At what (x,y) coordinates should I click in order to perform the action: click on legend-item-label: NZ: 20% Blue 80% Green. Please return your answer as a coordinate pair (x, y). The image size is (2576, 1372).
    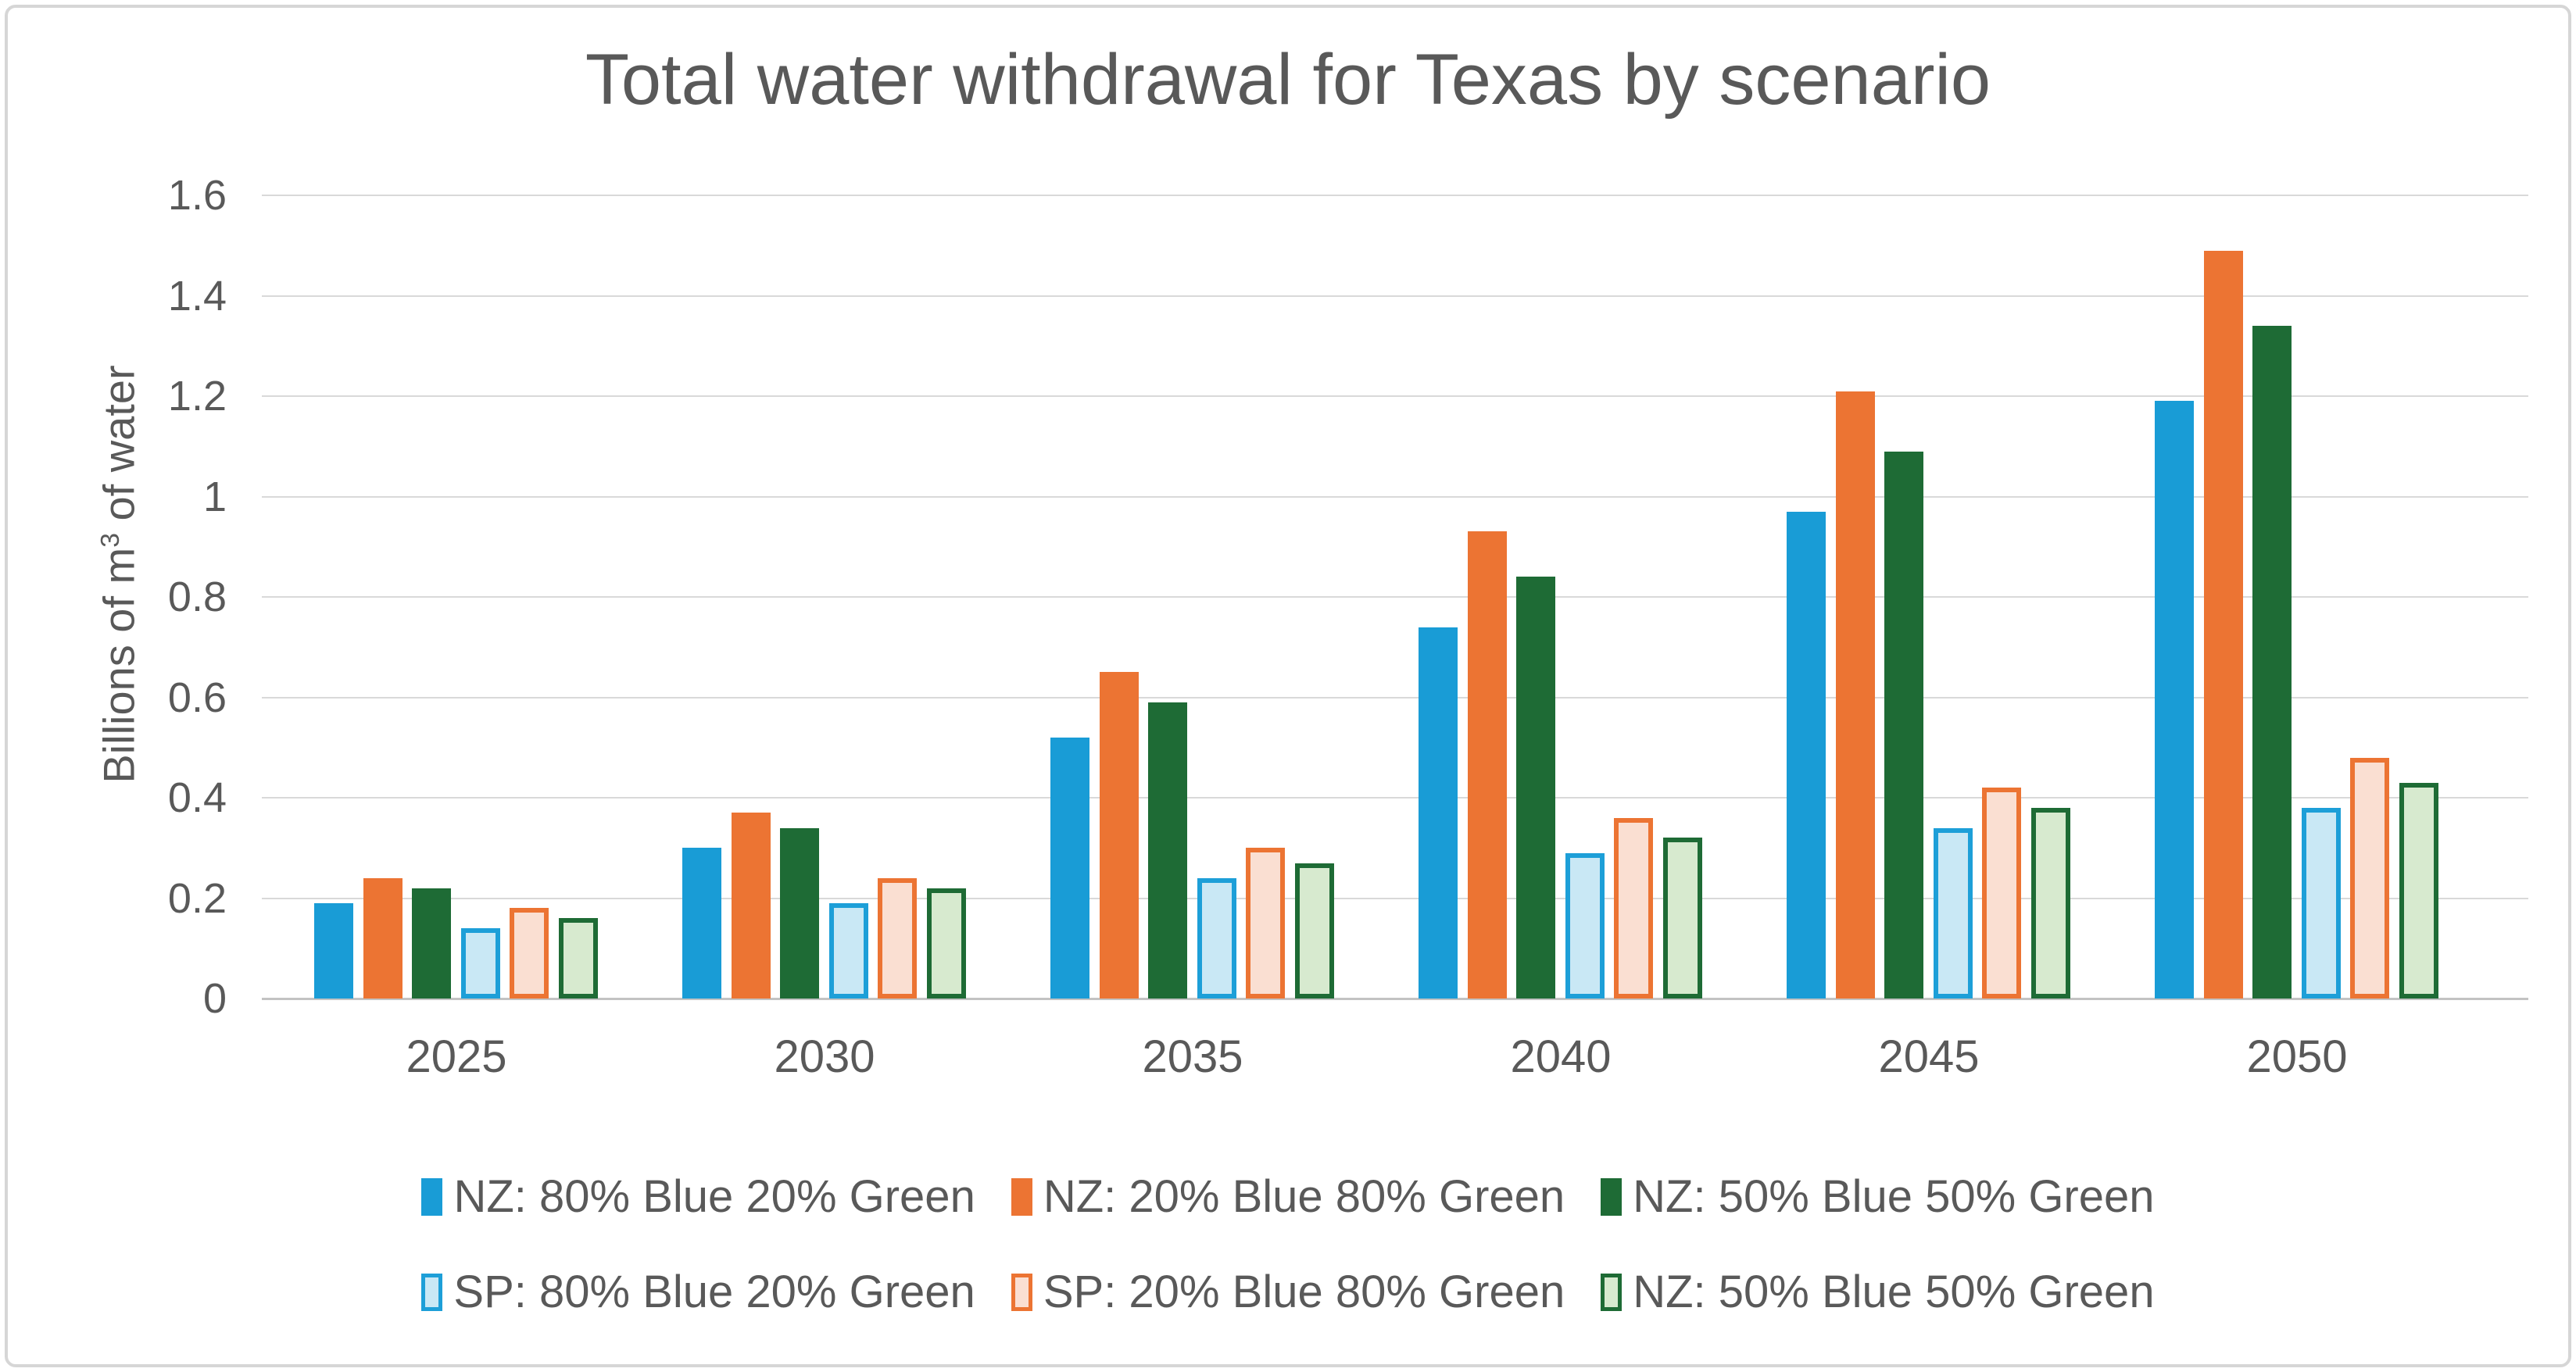
    Looking at the image, I should click on (1304, 1196).